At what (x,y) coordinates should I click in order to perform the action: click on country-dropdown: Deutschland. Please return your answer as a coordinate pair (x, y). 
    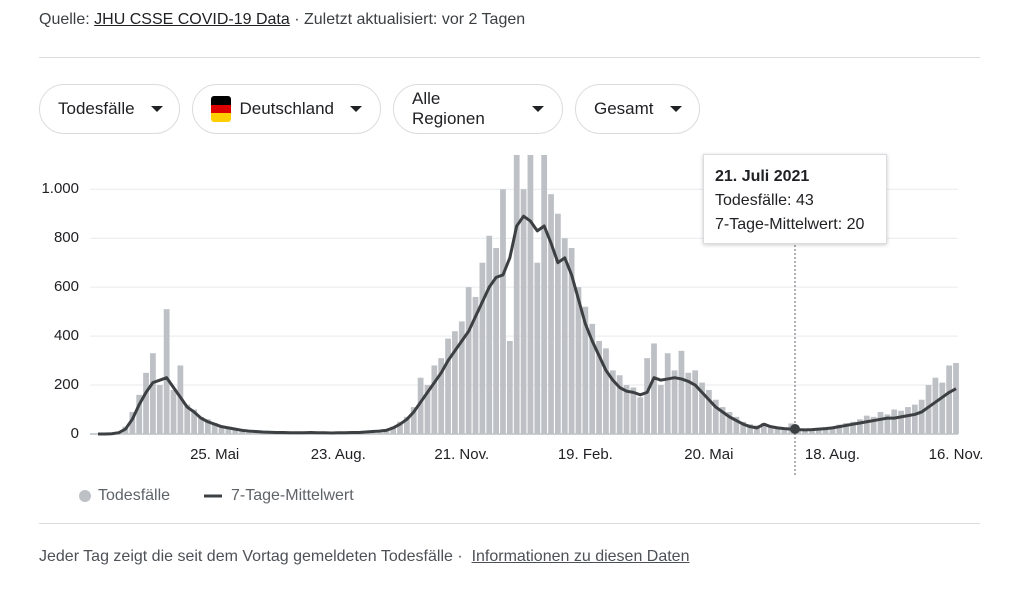
    Looking at the image, I should click on (286, 109).